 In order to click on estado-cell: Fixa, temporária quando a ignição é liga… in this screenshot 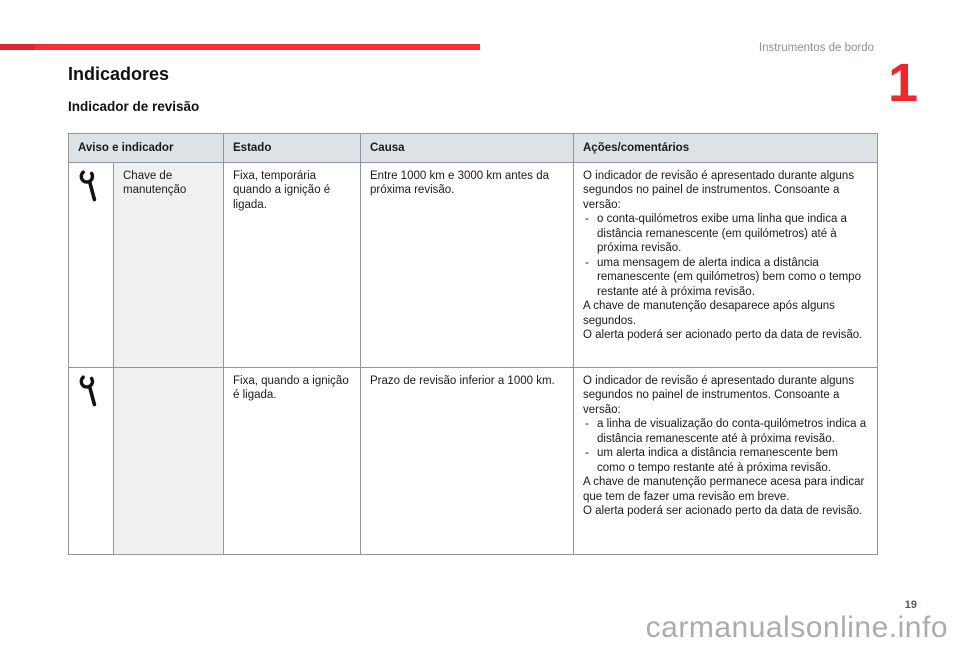, I will do `click(292, 264)`.